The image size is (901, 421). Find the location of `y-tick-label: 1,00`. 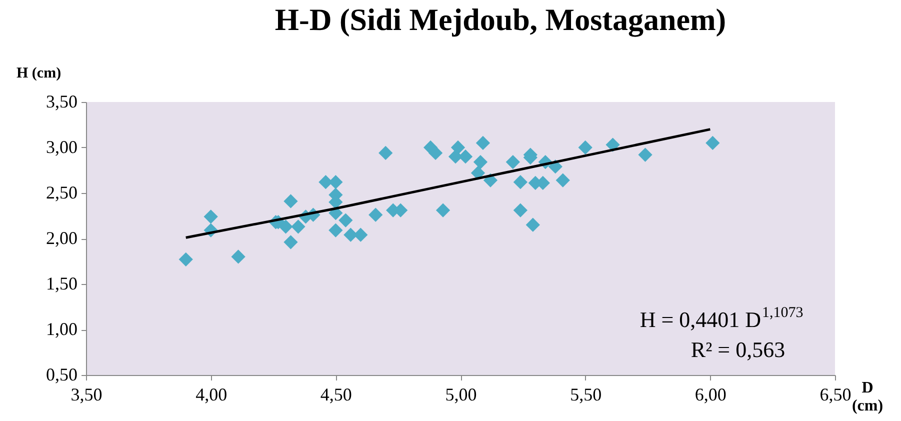

y-tick-label: 1,00 is located at coordinates (62, 329).